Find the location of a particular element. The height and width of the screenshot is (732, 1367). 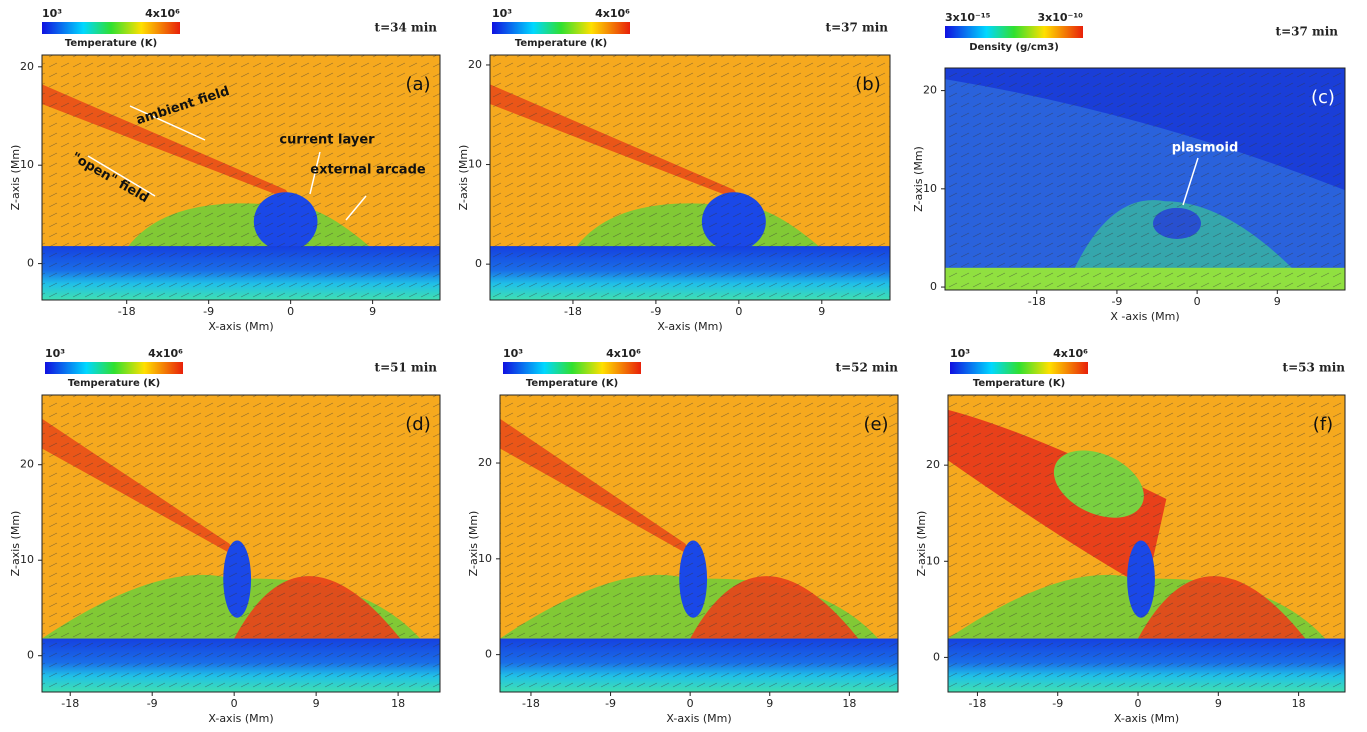

annotation: external arcade is located at coordinates (368, 170).